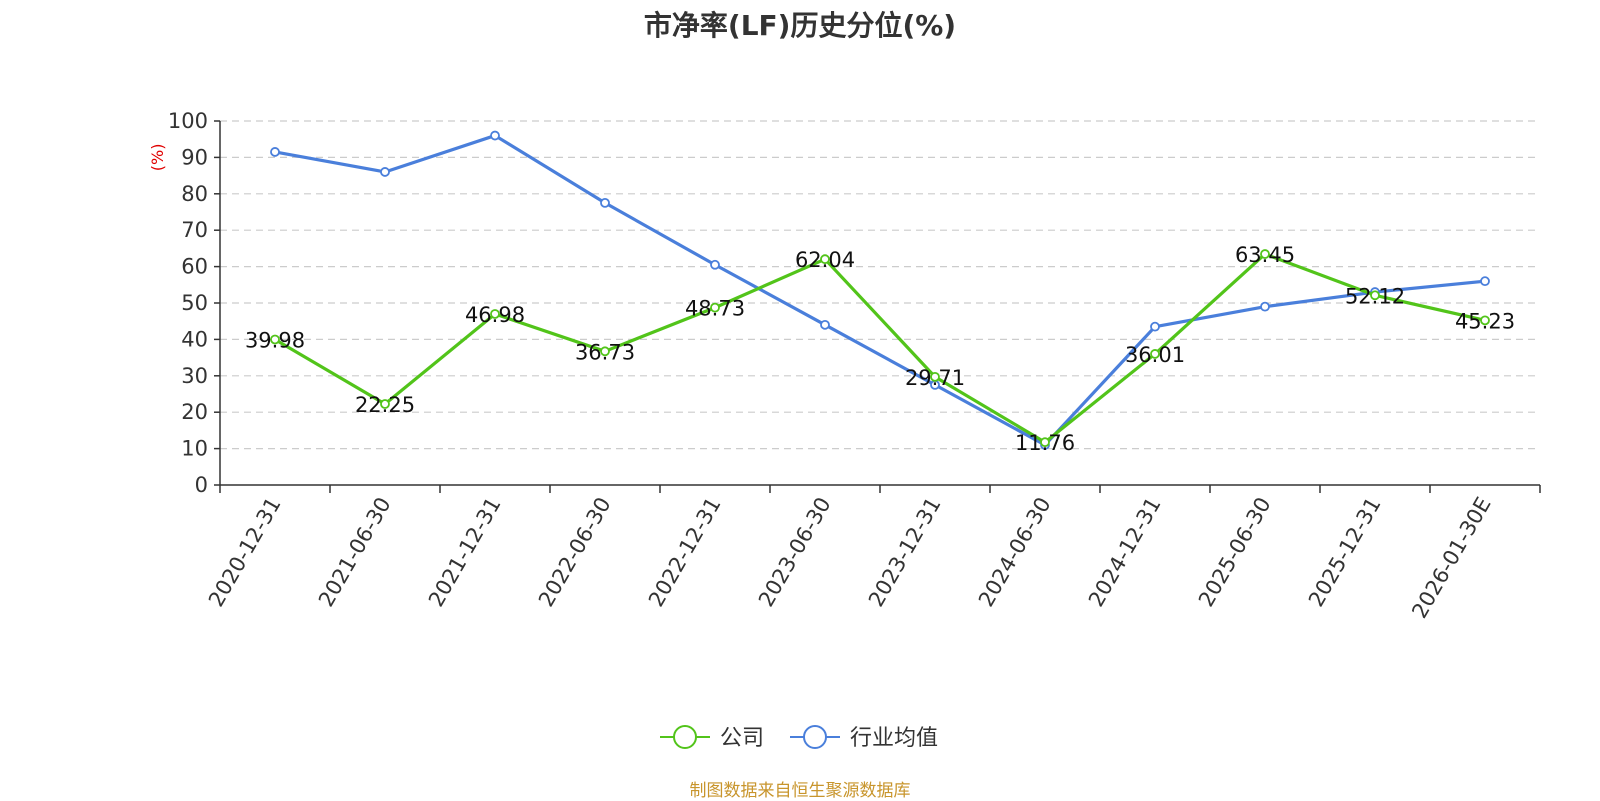  I want to click on y-tick-label: 50, so click(194, 303).